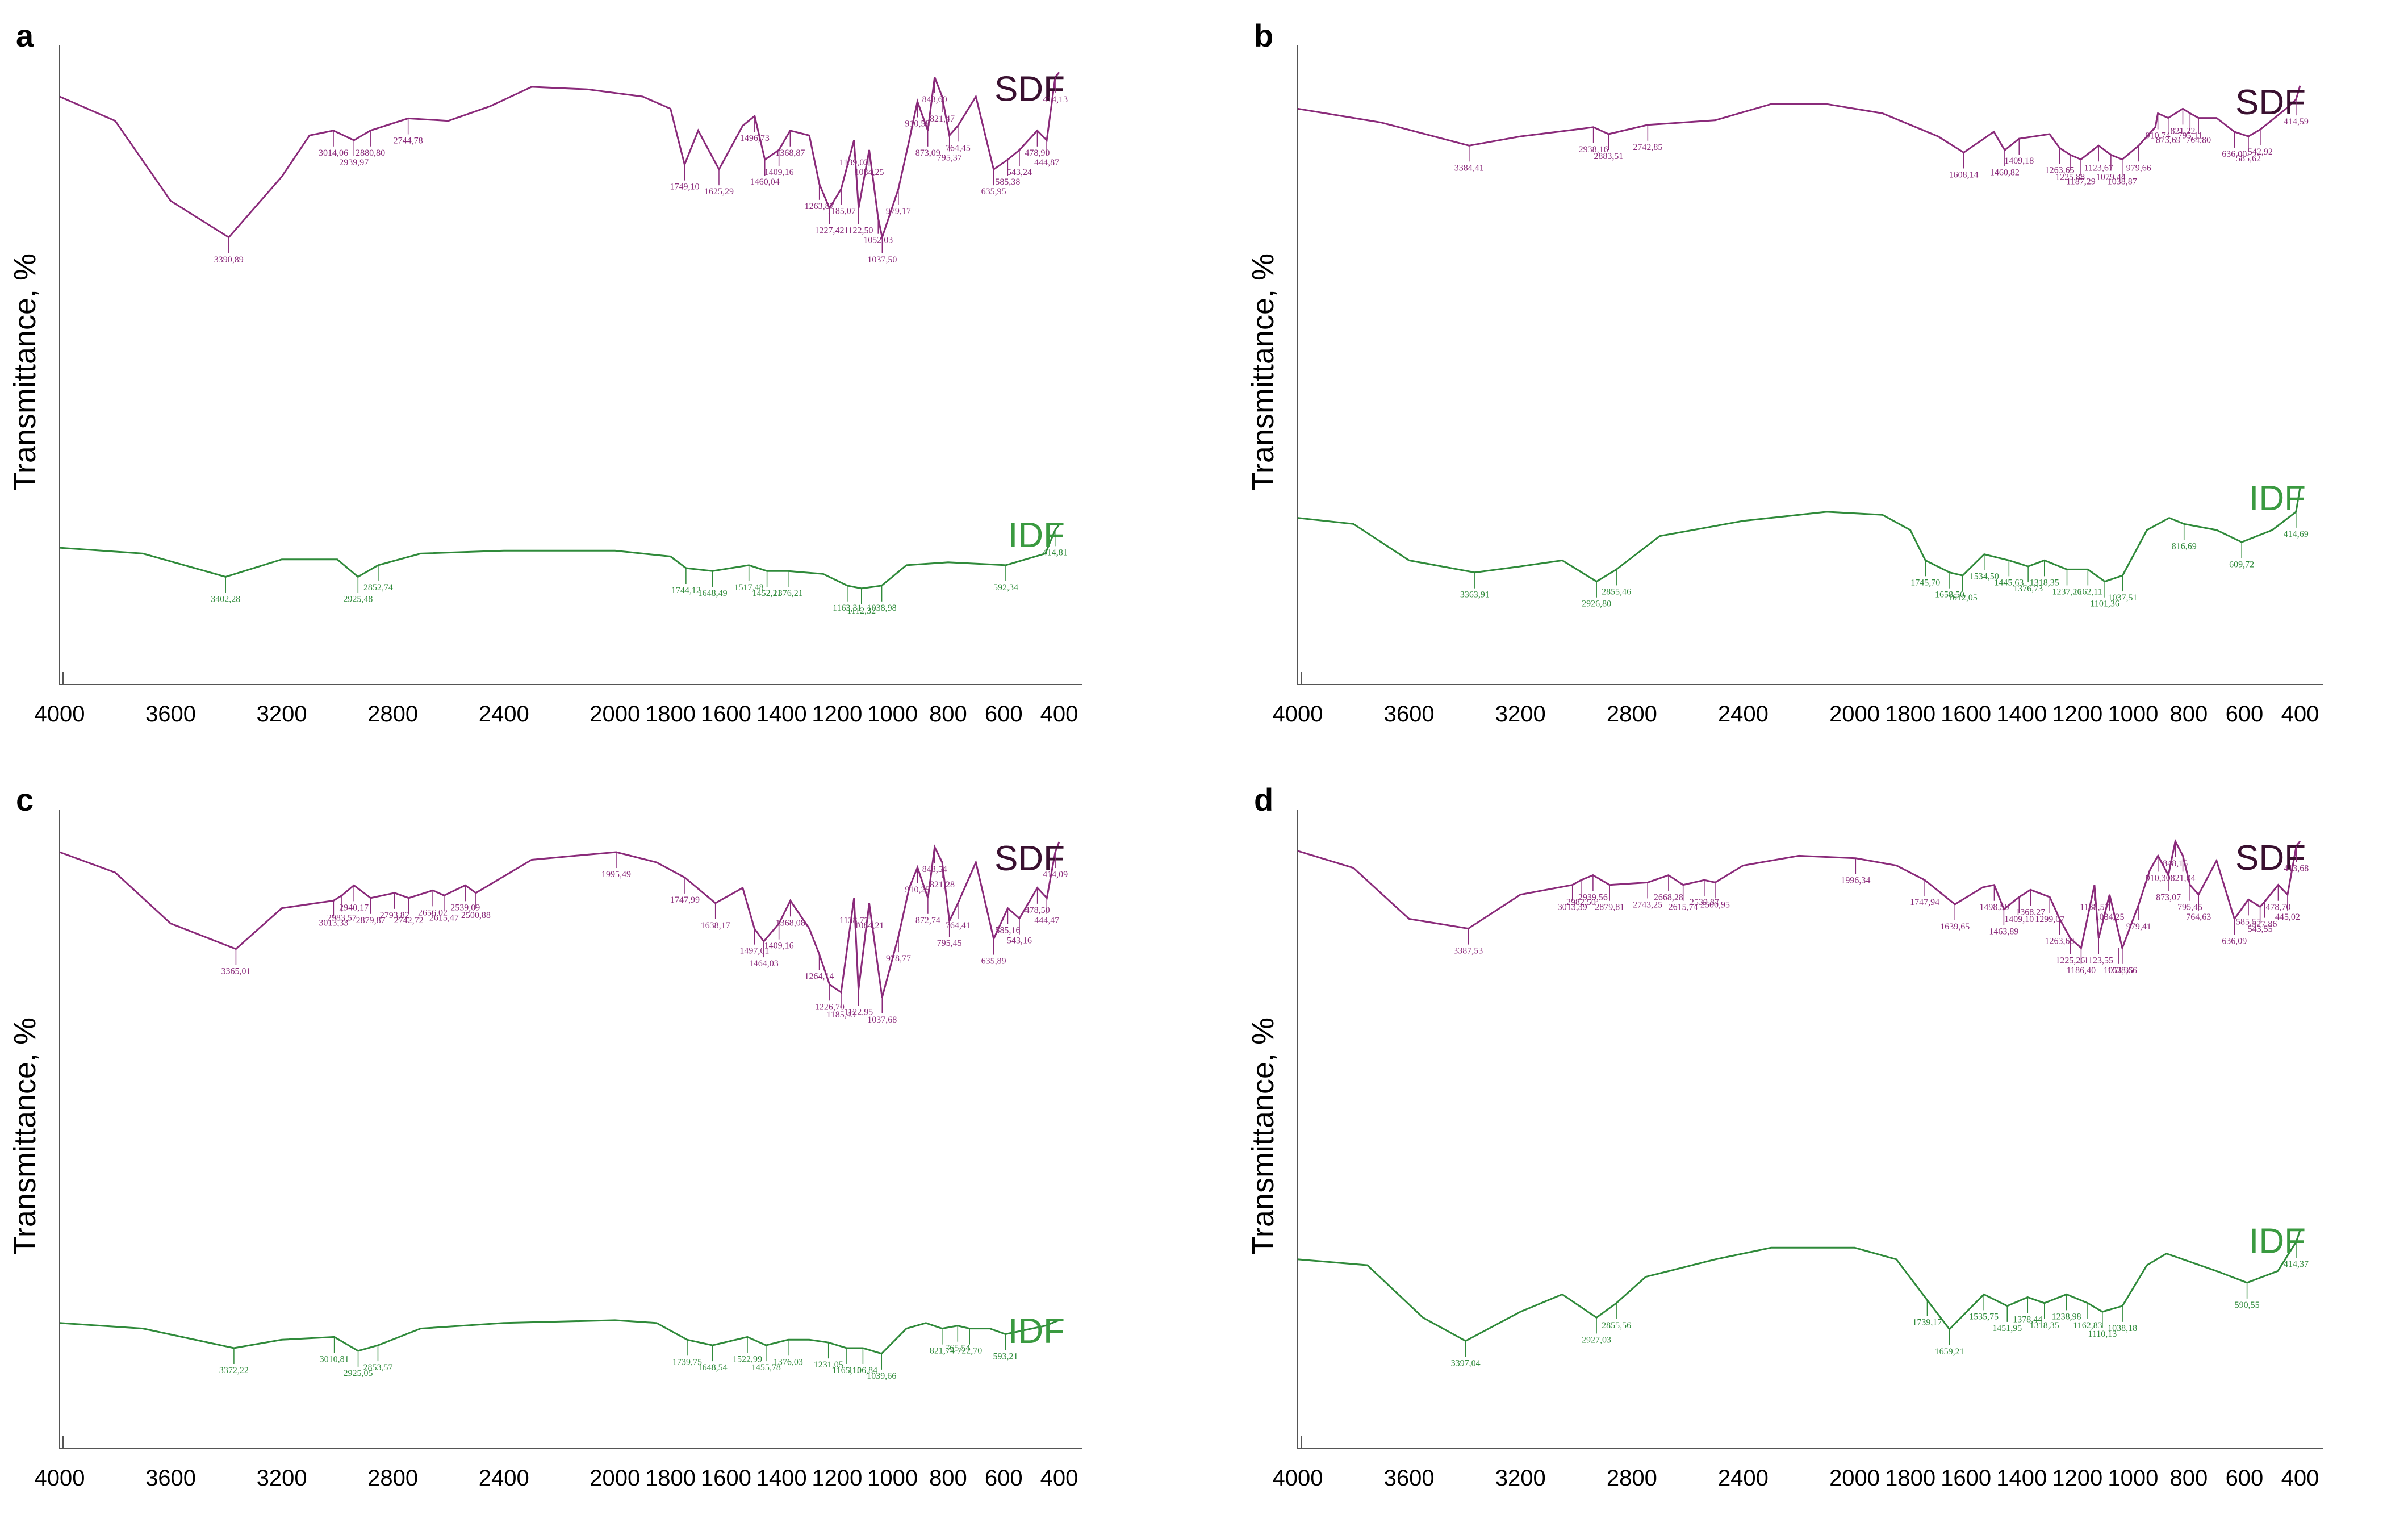 The width and height of the screenshot is (2408, 1531). What do you see at coordinates (755, 138) in the screenshot?
I see `peak-label: 1496,73` at bounding box center [755, 138].